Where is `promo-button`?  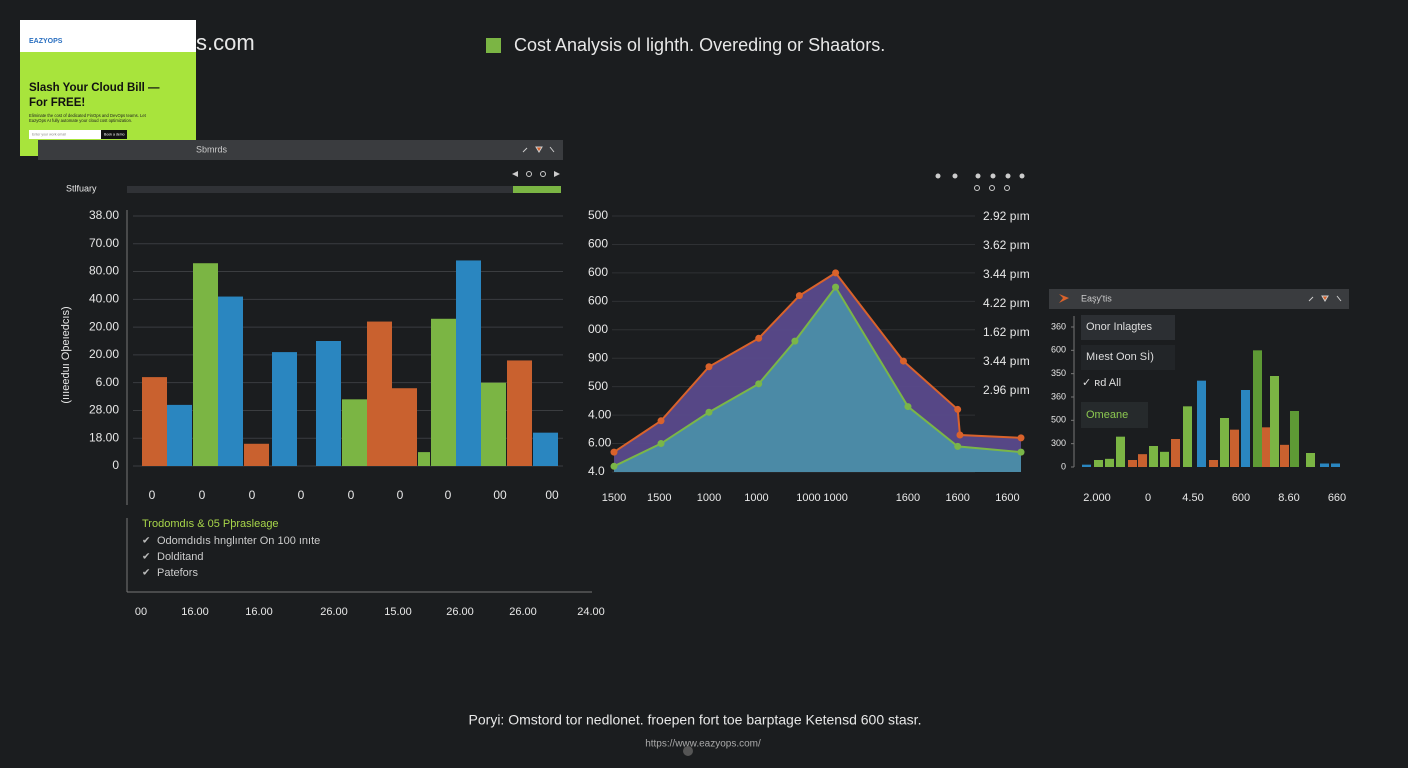
promo-button is located at coordinates (114, 134).